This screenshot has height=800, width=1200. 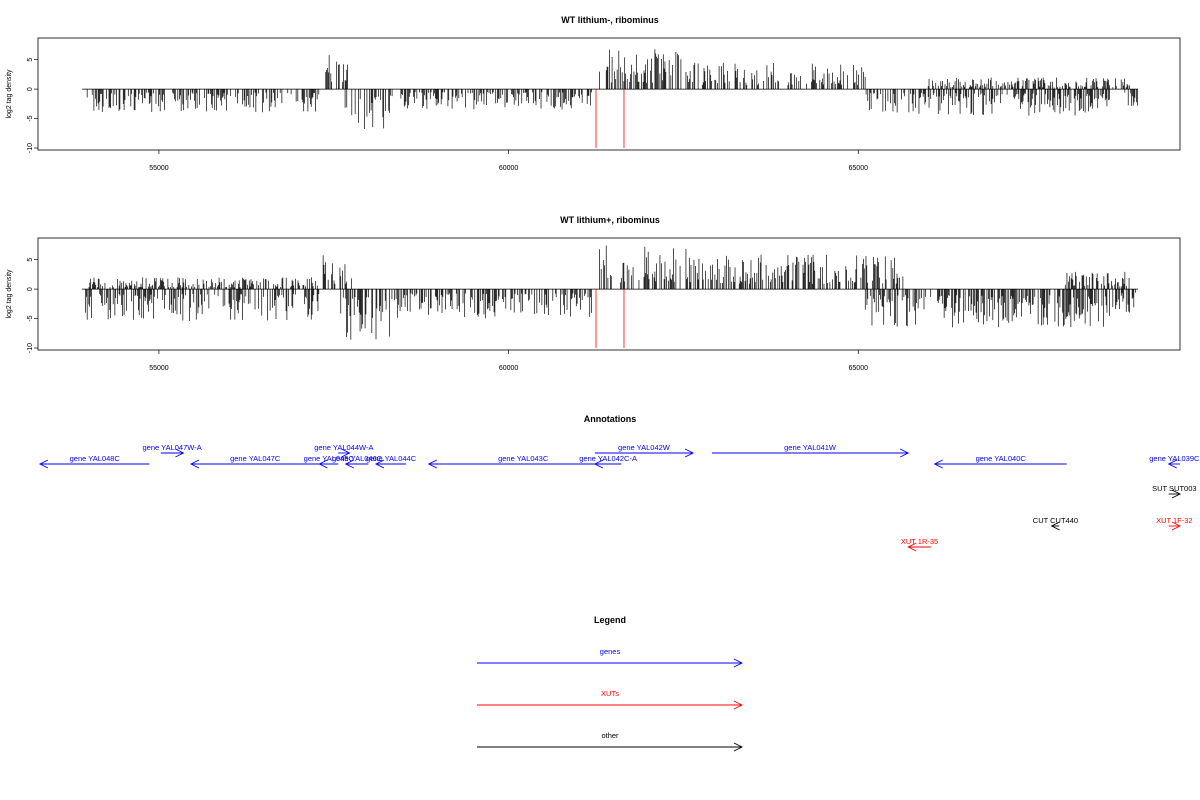 What do you see at coordinates (610, 20) in the screenshot?
I see `panel-title: WT lithium-, ribominus` at bounding box center [610, 20].